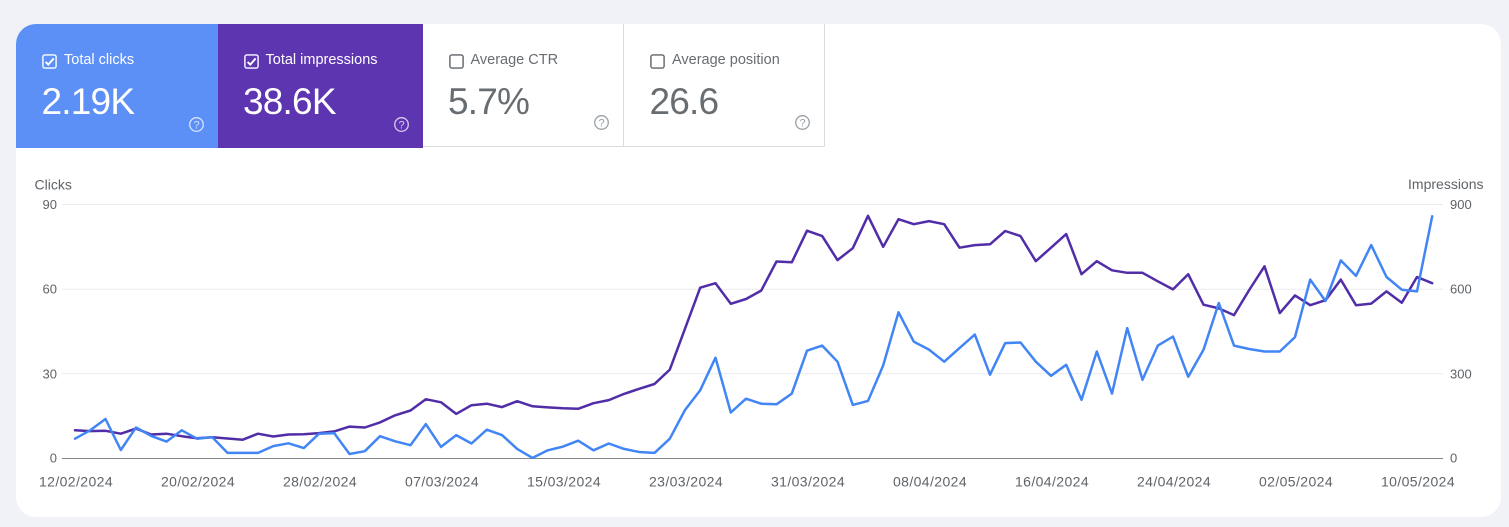  Describe the element at coordinates (50, 289) in the screenshot. I see `svg-text: 60` at that location.